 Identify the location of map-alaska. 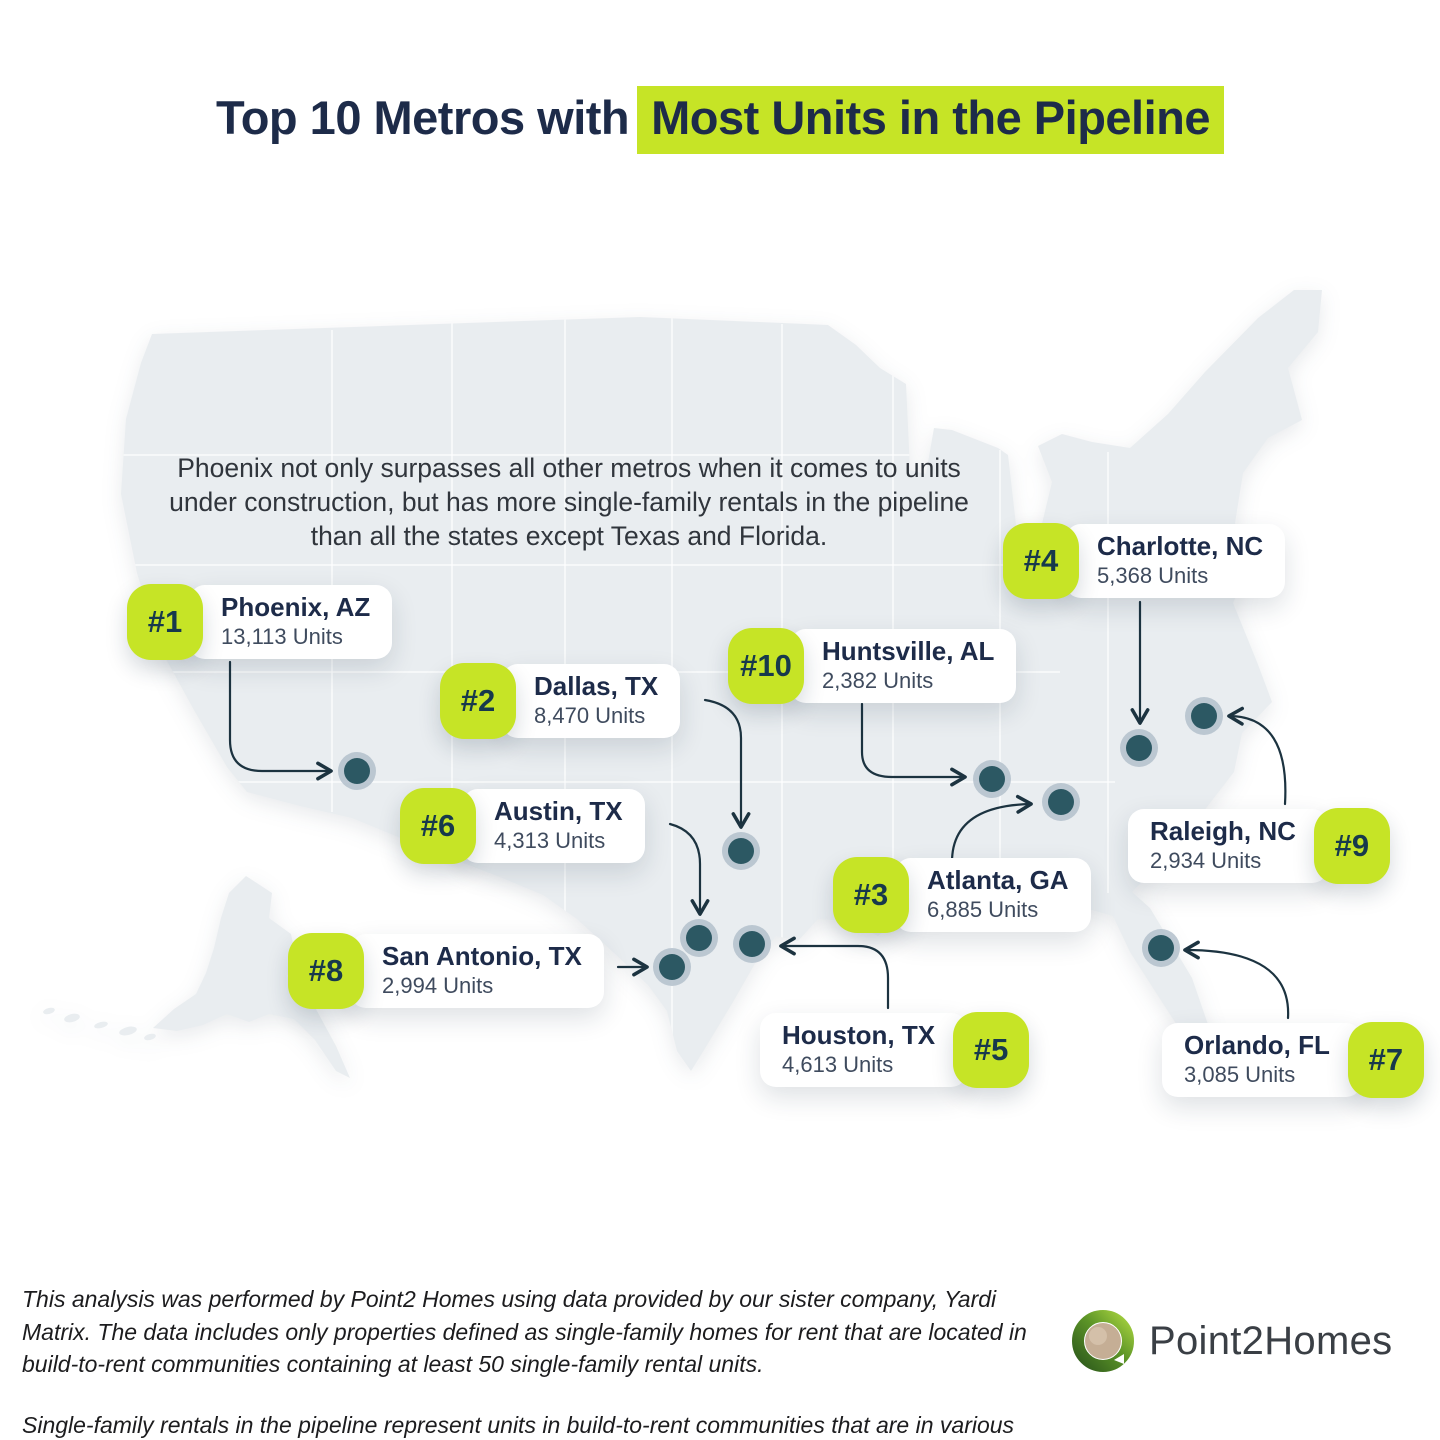
(251, 977).